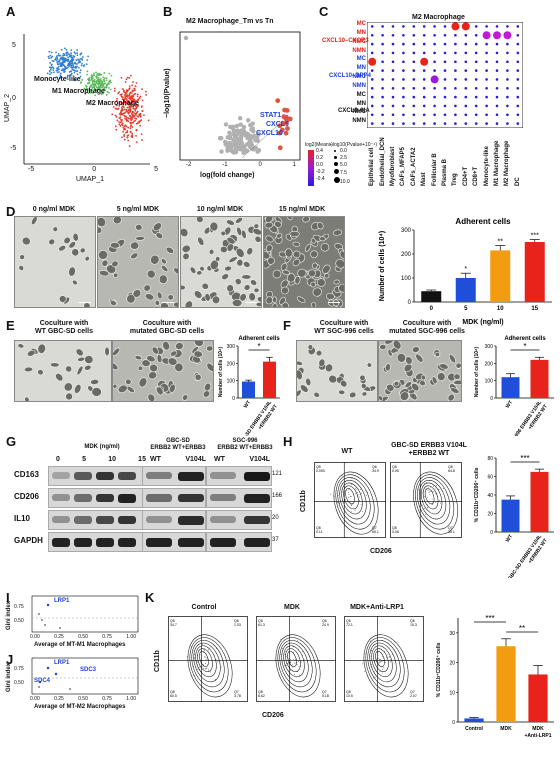 This screenshot has height=758, width=560. Describe the element at coordinates (178, 444) in the screenshot. I see `wb-group2-title: GBC-SD ERBB2 WT+ERBB3` at that location.